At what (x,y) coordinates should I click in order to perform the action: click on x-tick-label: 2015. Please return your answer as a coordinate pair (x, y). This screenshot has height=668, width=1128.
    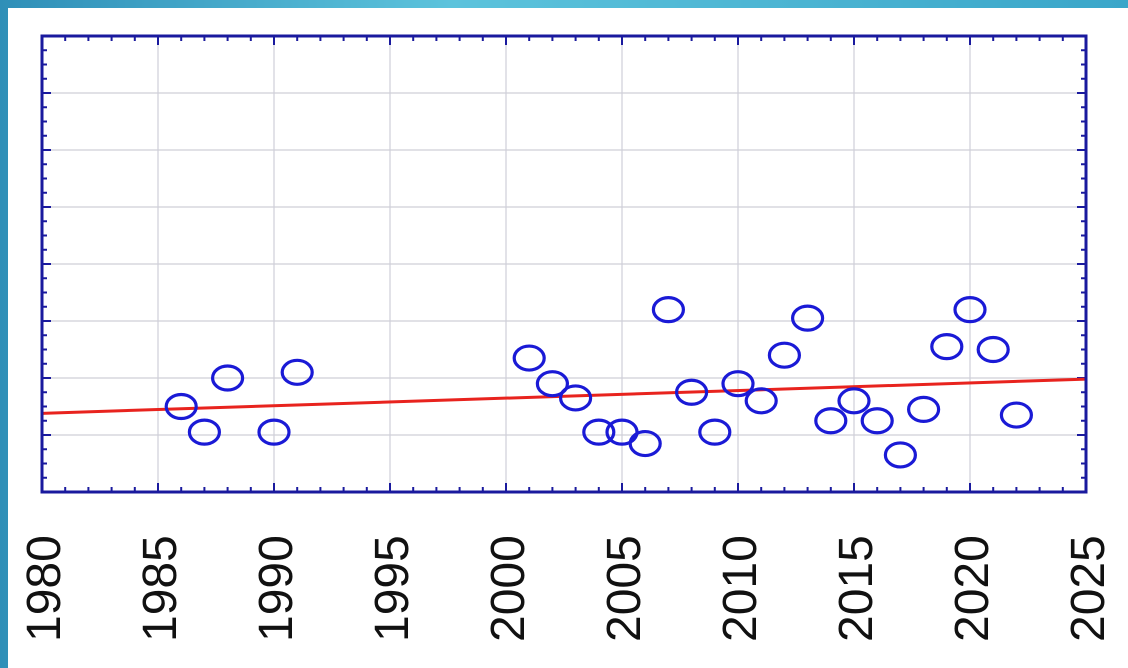
    Looking at the image, I should click on (856, 588).